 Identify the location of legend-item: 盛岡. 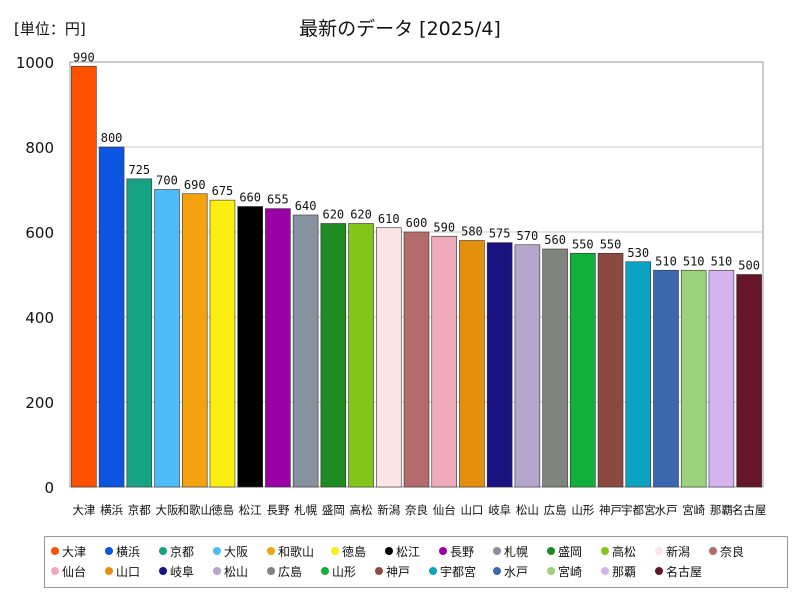
(574, 551).